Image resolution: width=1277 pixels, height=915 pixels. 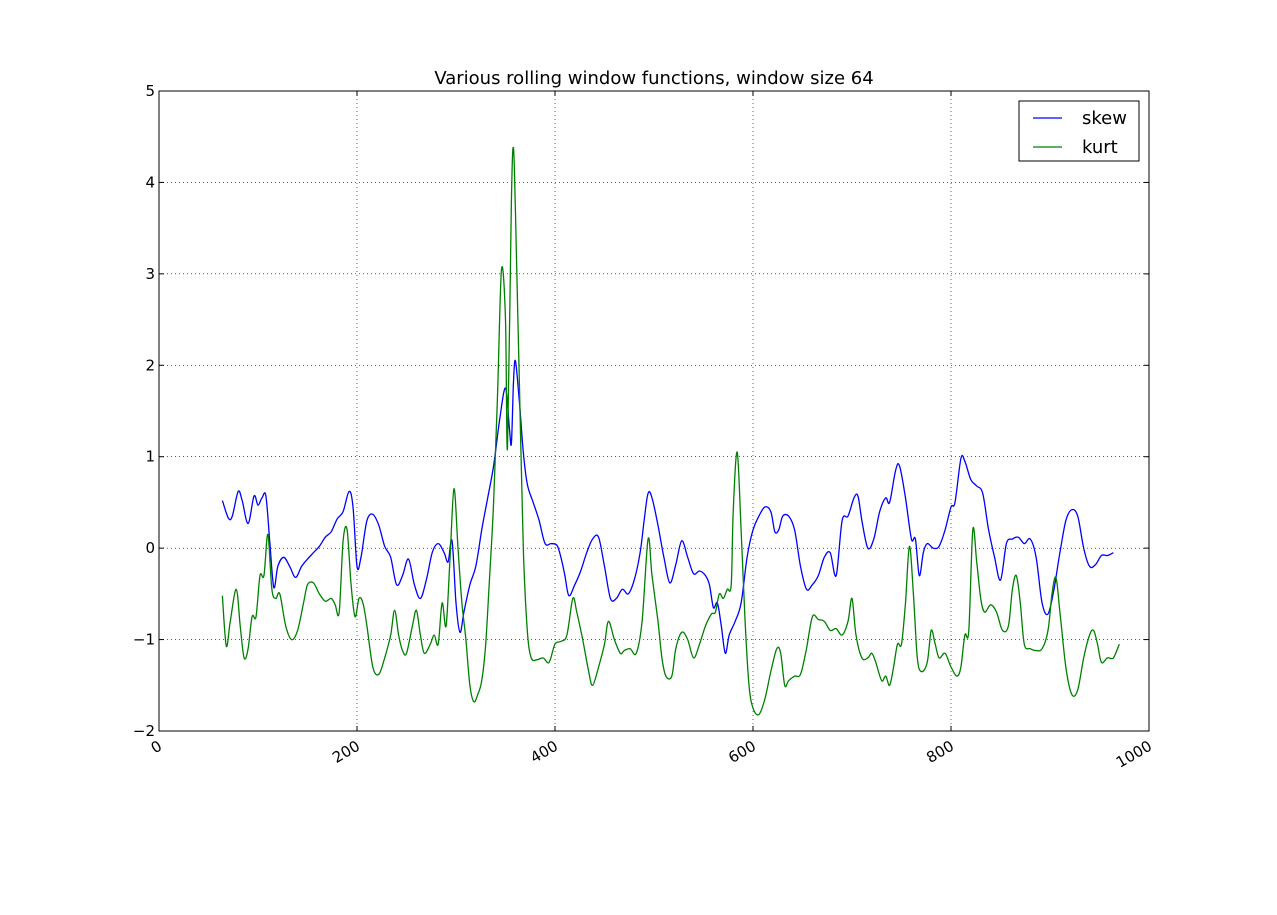 I want to click on y-tick-label: 0, so click(x=150, y=548).